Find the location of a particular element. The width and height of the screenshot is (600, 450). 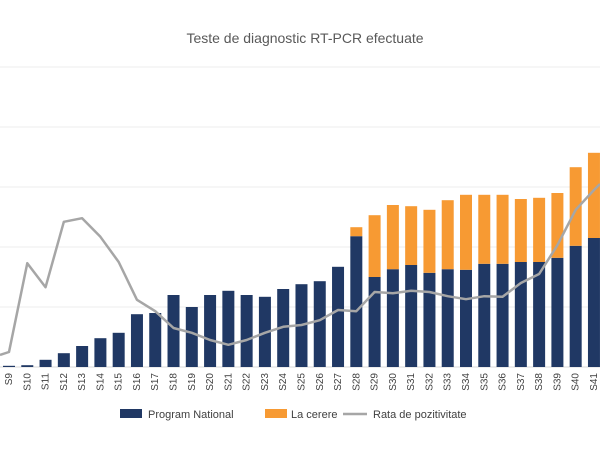

x-tick-label: S20 is located at coordinates (210, 382).